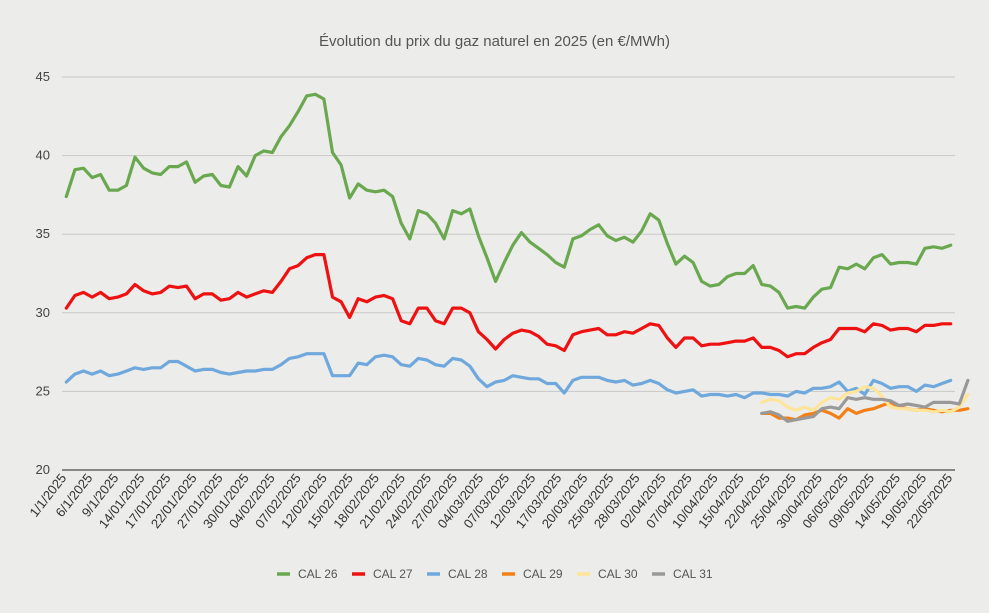  I want to click on y-tick-label: 25, so click(43, 390).